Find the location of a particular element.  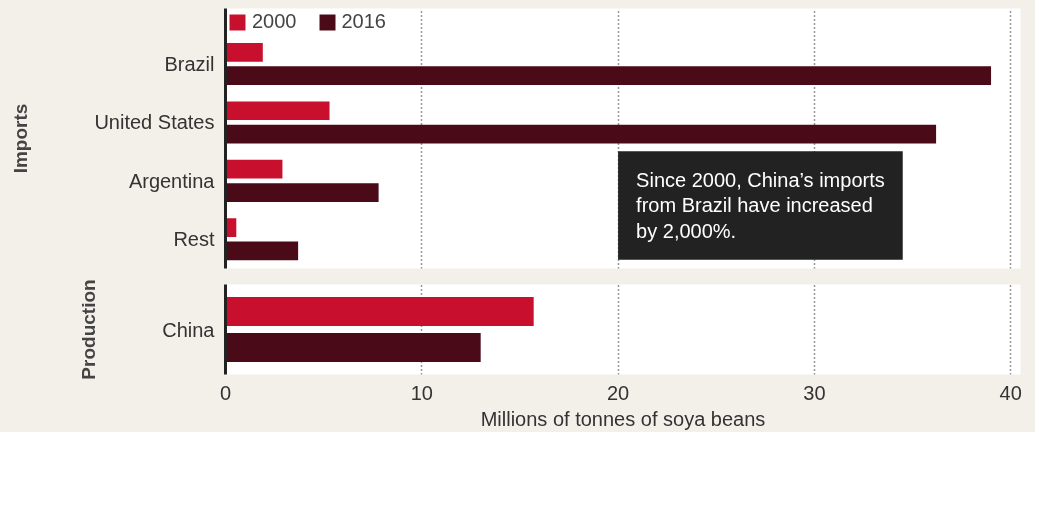

x-tick-label: 40 is located at coordinates (1010, 392).